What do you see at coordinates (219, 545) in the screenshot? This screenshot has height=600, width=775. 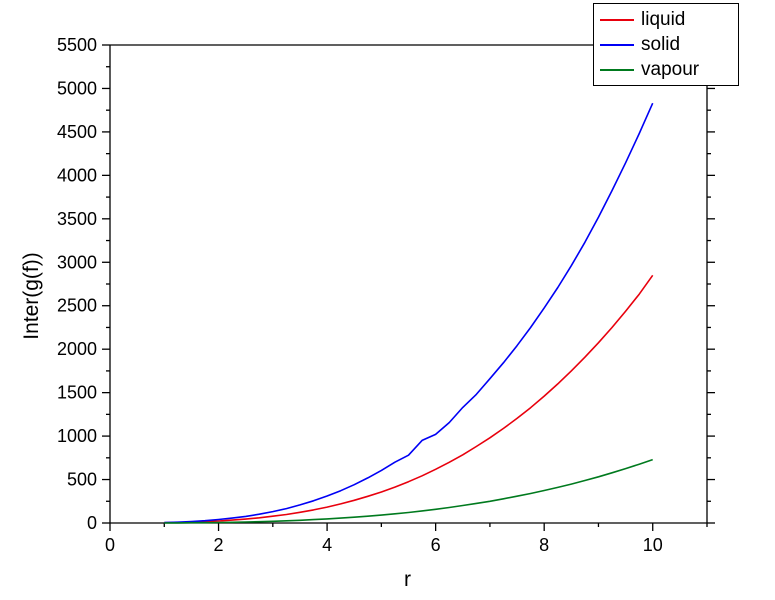 I see `svg-text: 2` at bounding box center [219, 545].